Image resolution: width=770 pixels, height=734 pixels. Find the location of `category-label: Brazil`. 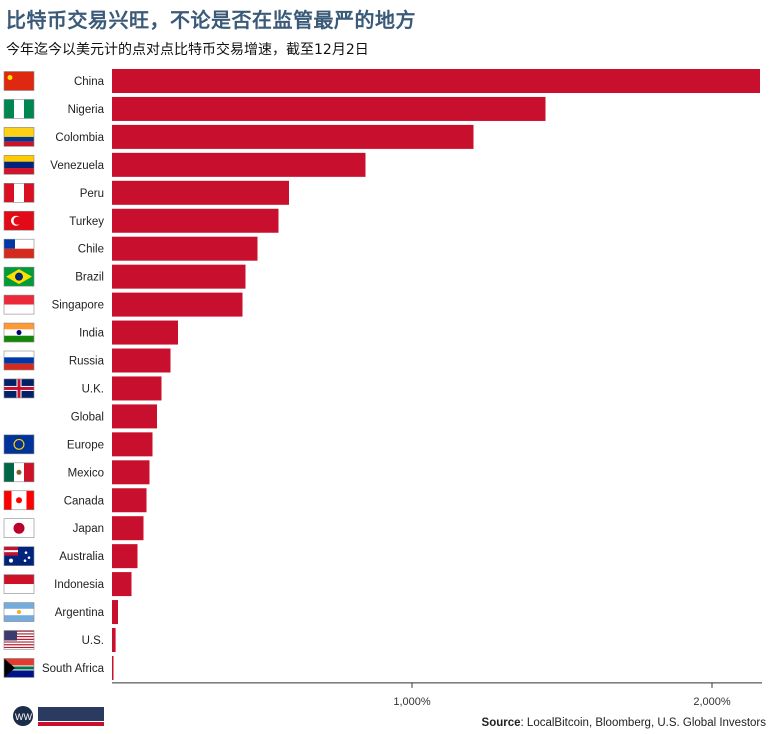

category-label: Brazil is located at coordinates (89, 278).